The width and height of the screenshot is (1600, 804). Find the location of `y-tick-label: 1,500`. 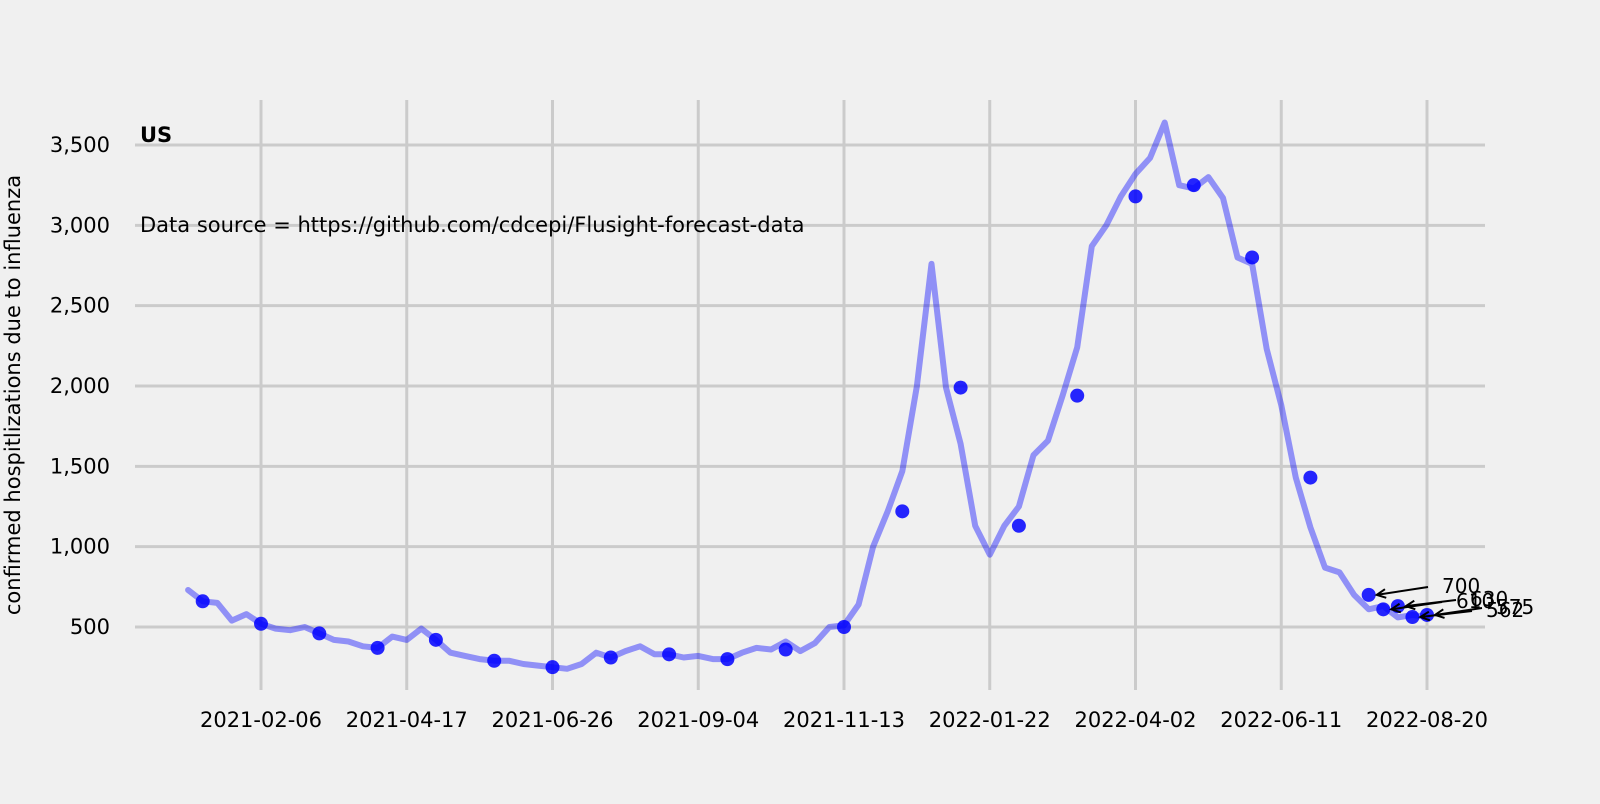

y-tick-label: 1,500 is located at coordinates (80, 466).